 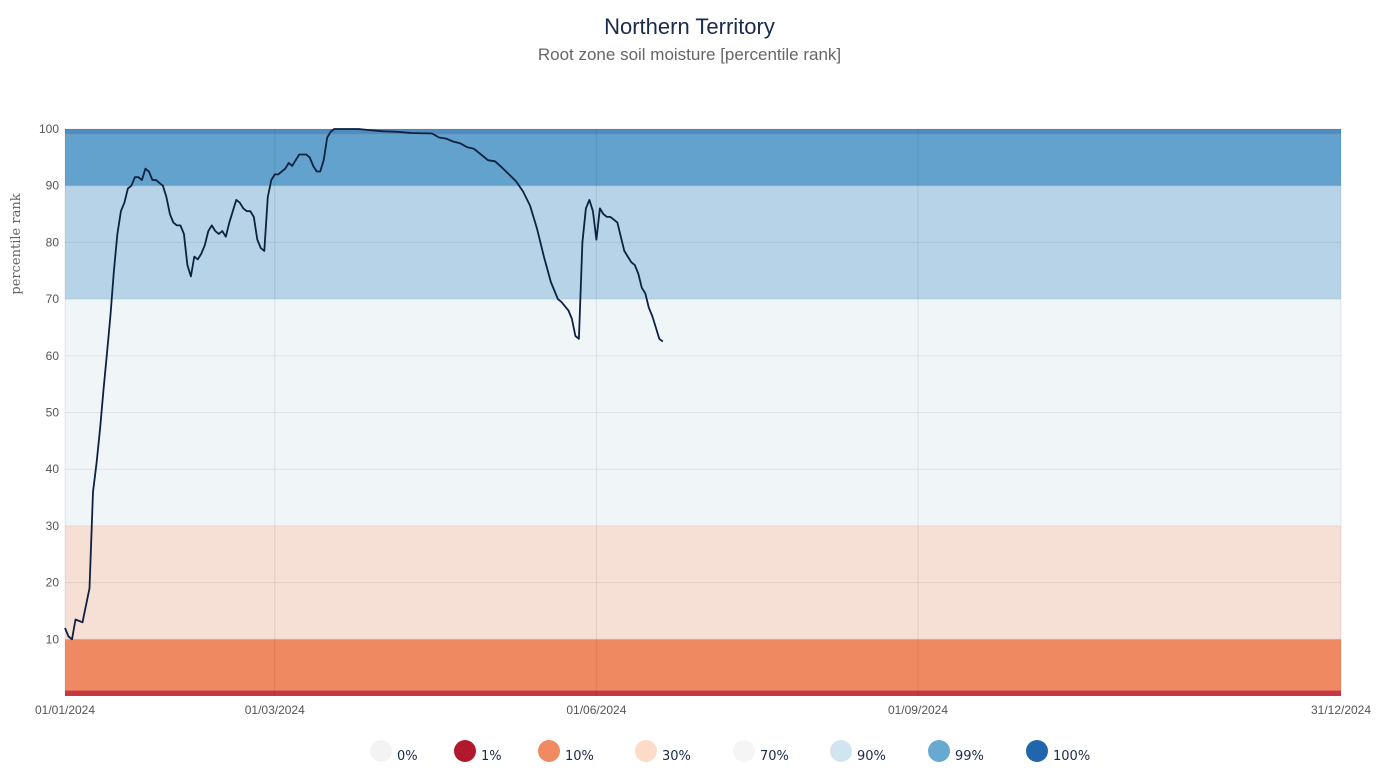 I want to click on y-tick-label: 10, so click(x=53, y=639).